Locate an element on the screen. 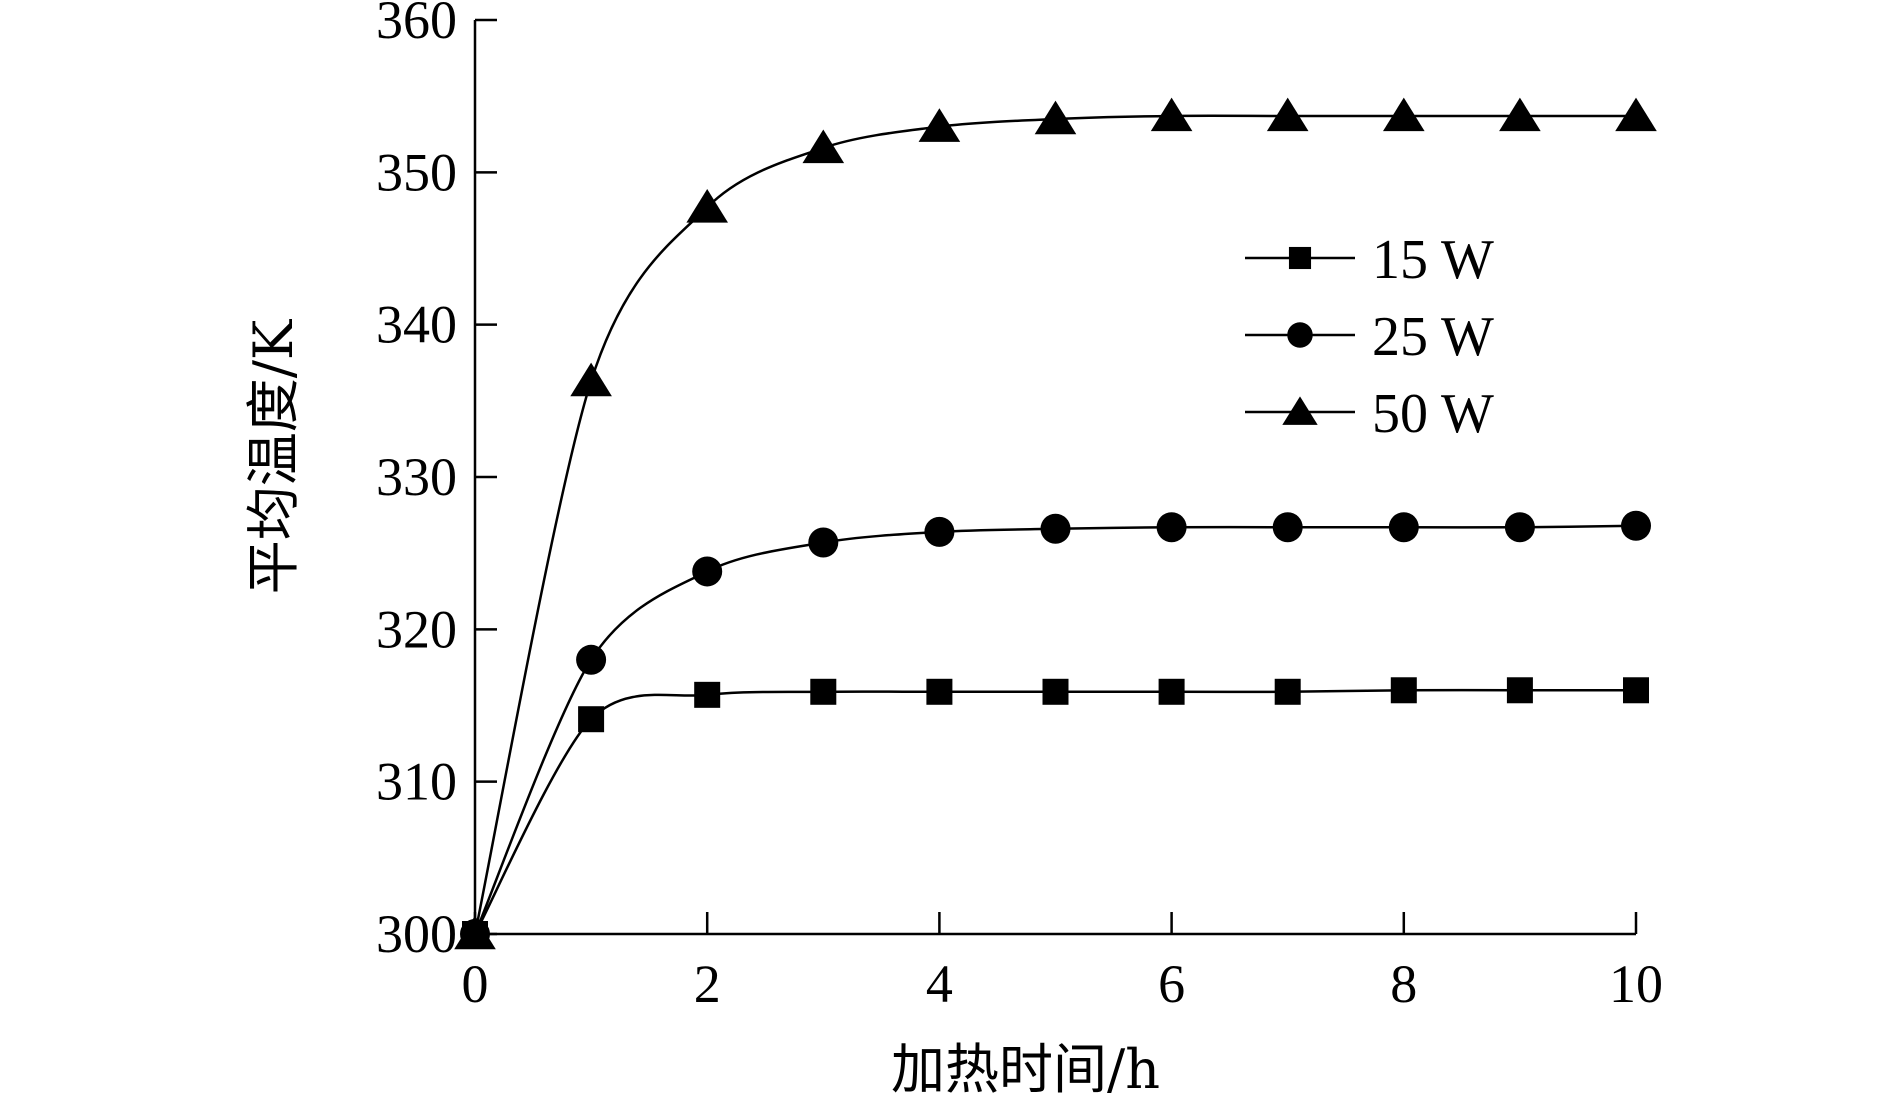 The image size is (1889, 1095). y-axis-title: 平均温度/K is located at coordinates (273, 456).